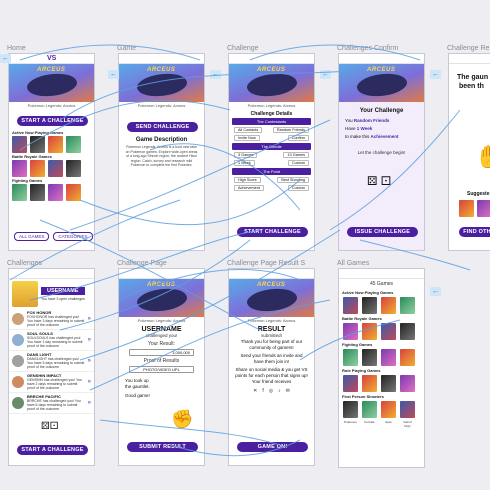  I want to click on note-line-3: Good game!, so click(137, 395).